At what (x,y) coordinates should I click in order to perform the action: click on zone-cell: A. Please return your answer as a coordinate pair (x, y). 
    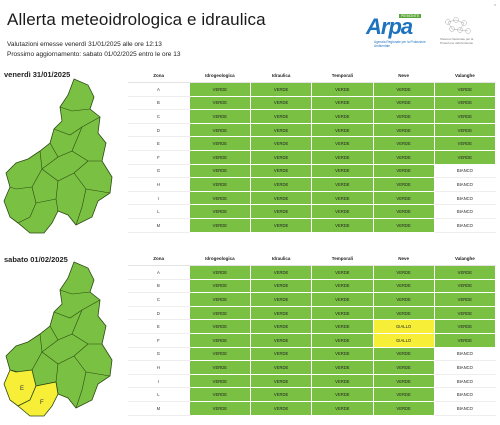
    Looking at the image, I should click on (159, 272).